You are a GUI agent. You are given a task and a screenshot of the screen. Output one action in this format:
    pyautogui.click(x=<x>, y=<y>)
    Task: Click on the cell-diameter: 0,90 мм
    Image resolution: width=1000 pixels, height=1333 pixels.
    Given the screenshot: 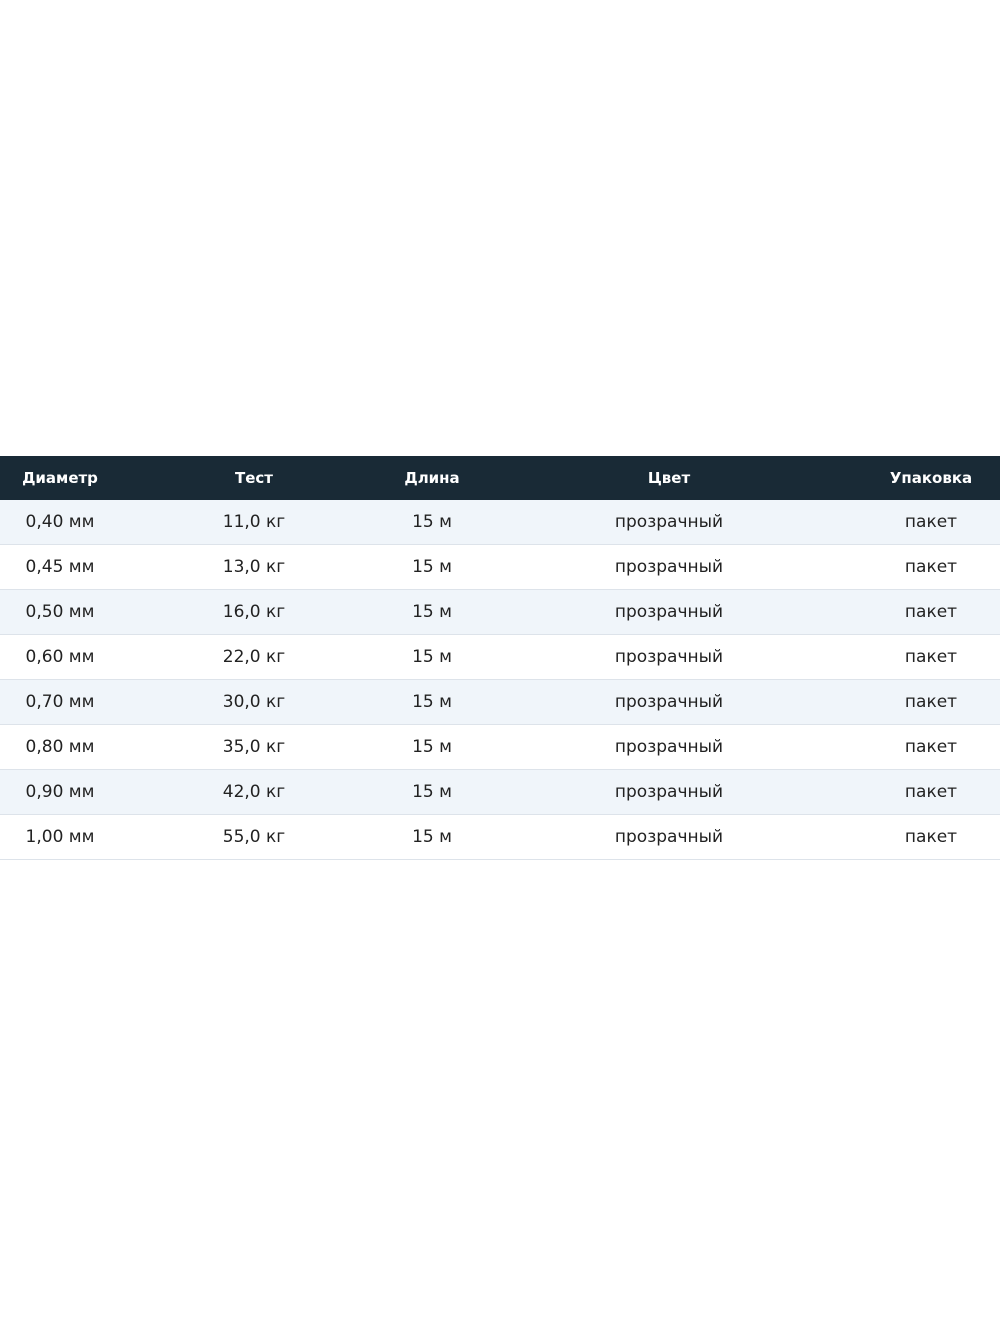 What is the action you would take?
    pyautogui.click(x=60, y=792)
    